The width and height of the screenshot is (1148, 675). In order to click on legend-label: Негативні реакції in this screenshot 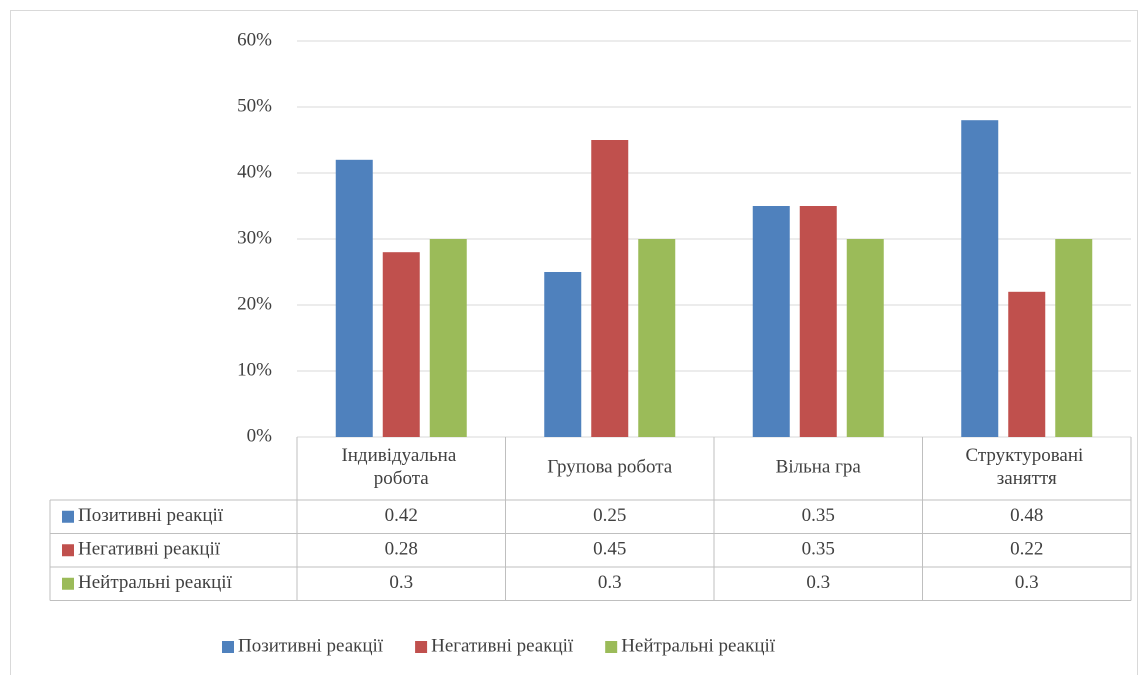, I will do `click(502, 645)`.